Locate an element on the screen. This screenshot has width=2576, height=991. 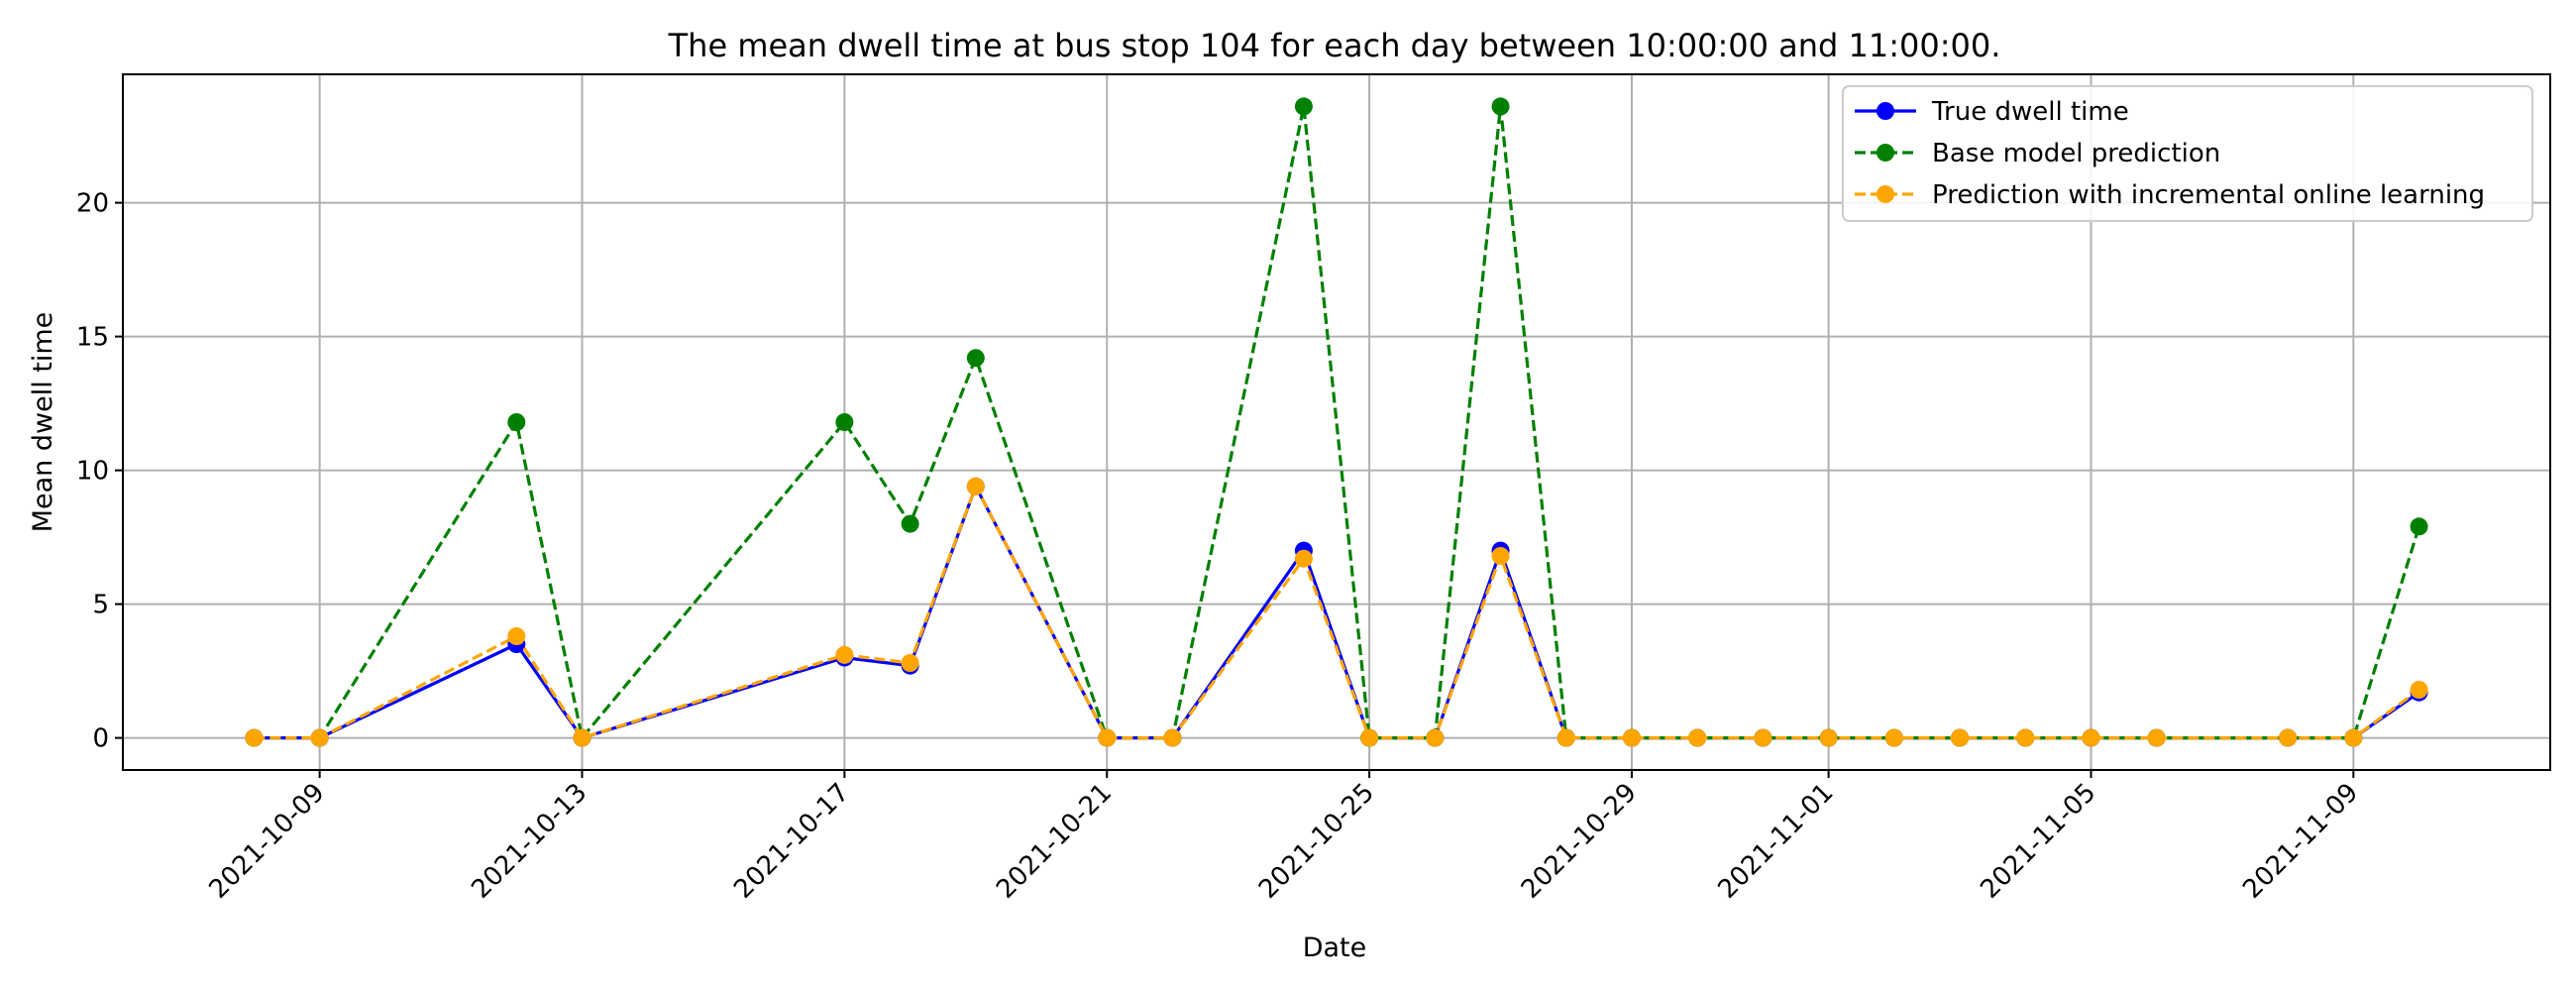
y-axis: 0 5 10 15 20 is located at coordinates (100, 471).